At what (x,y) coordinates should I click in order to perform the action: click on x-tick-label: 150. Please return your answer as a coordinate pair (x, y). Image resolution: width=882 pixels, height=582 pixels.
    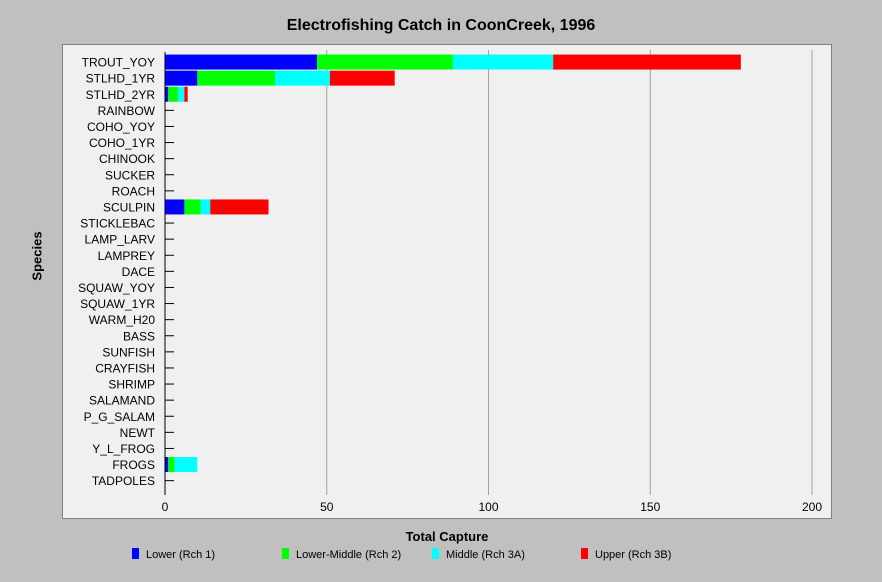
    Looking at the image, I should click on (650, 507).